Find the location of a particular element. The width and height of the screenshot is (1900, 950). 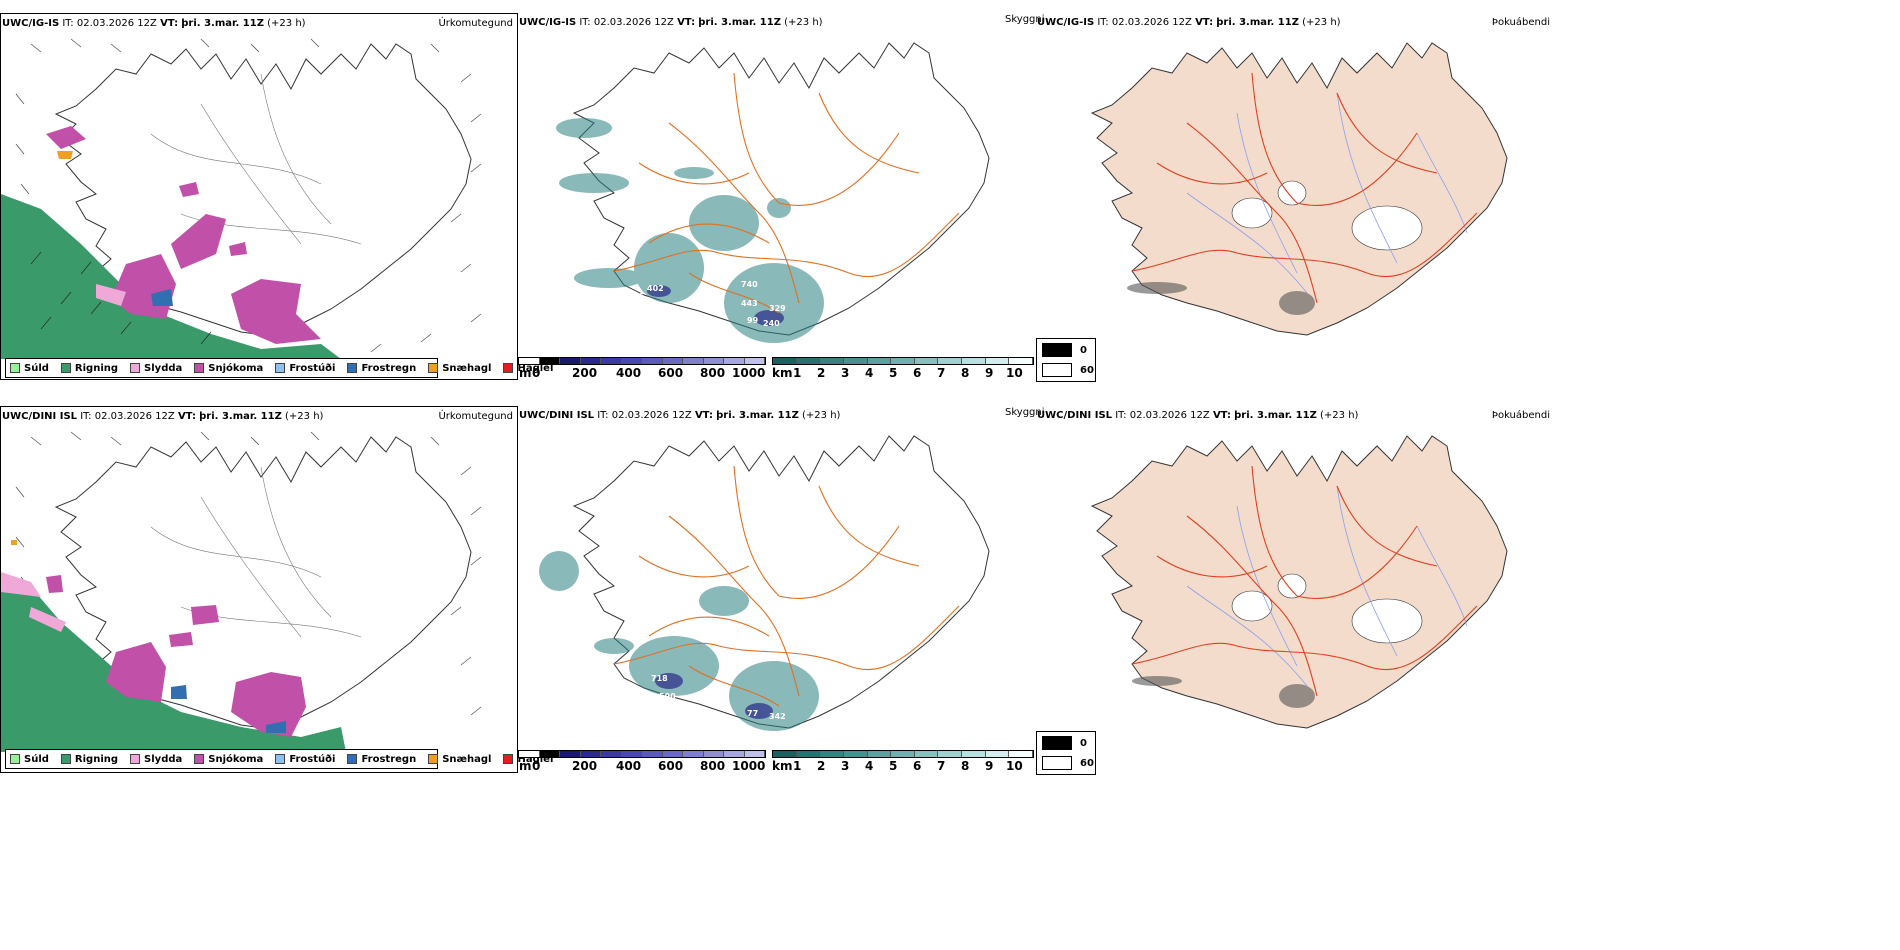

legend-item: Súld is located at coordinates (29, 368).